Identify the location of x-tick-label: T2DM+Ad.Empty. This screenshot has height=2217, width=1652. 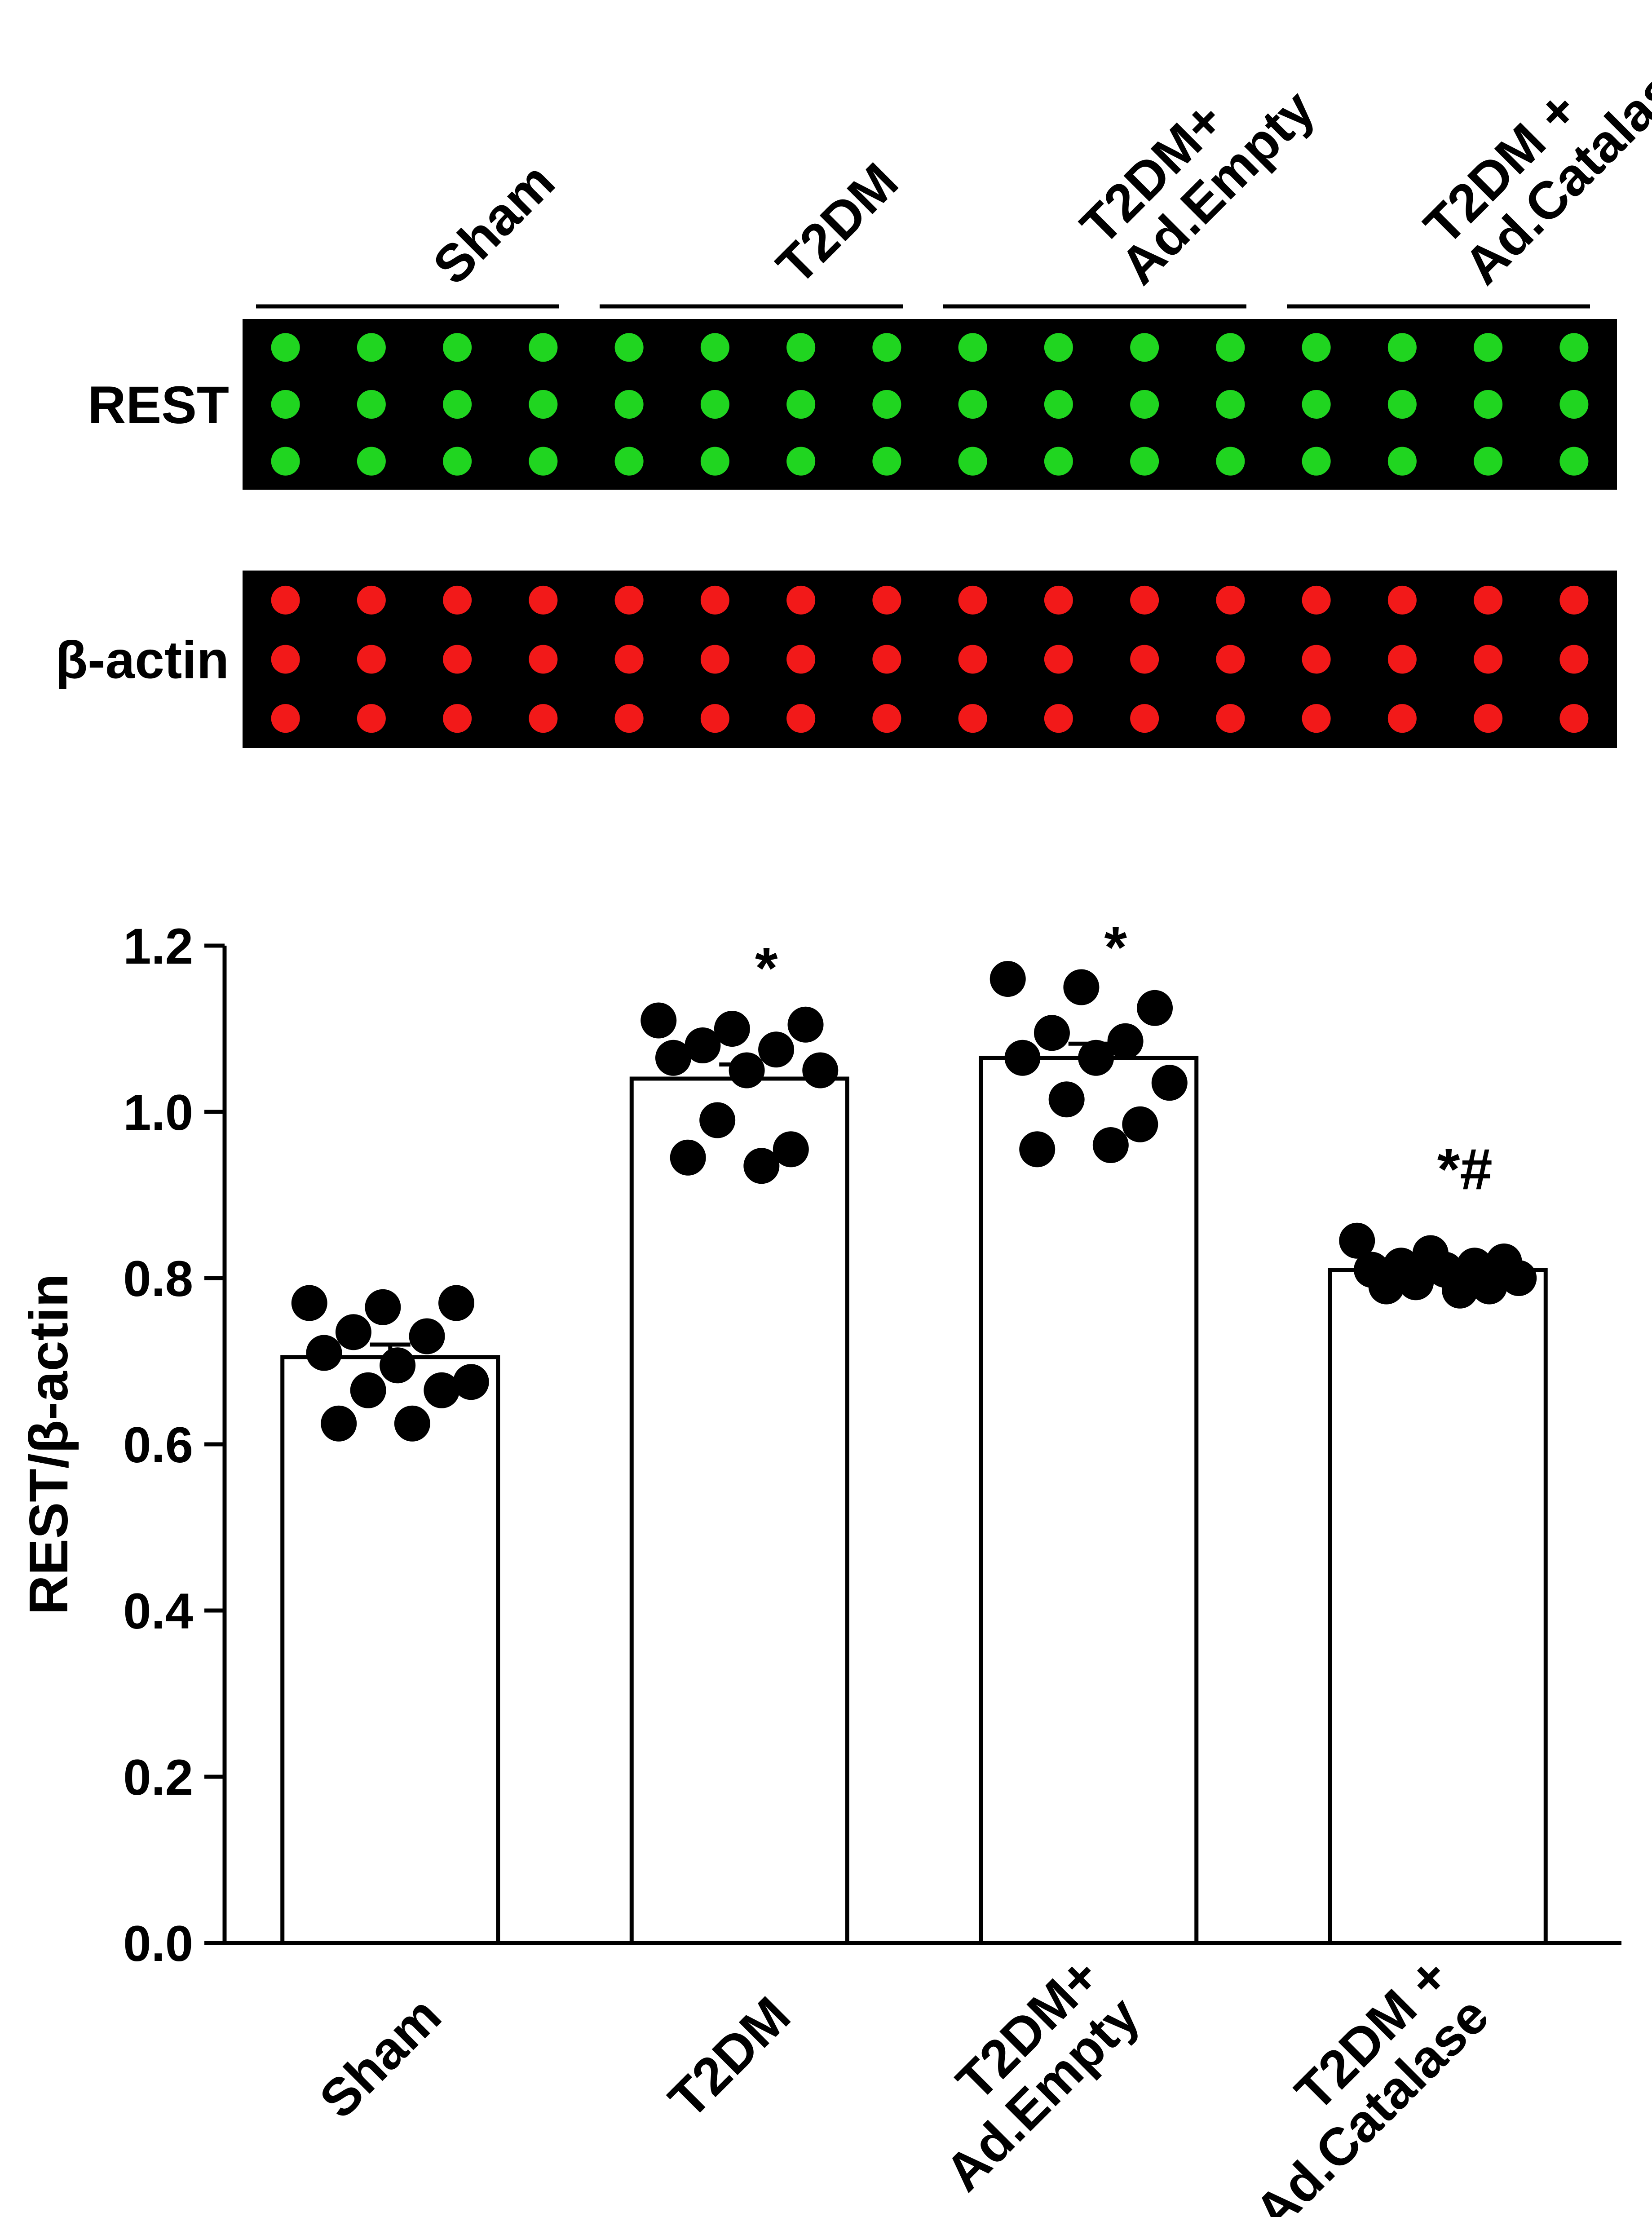
(1022, 2074).